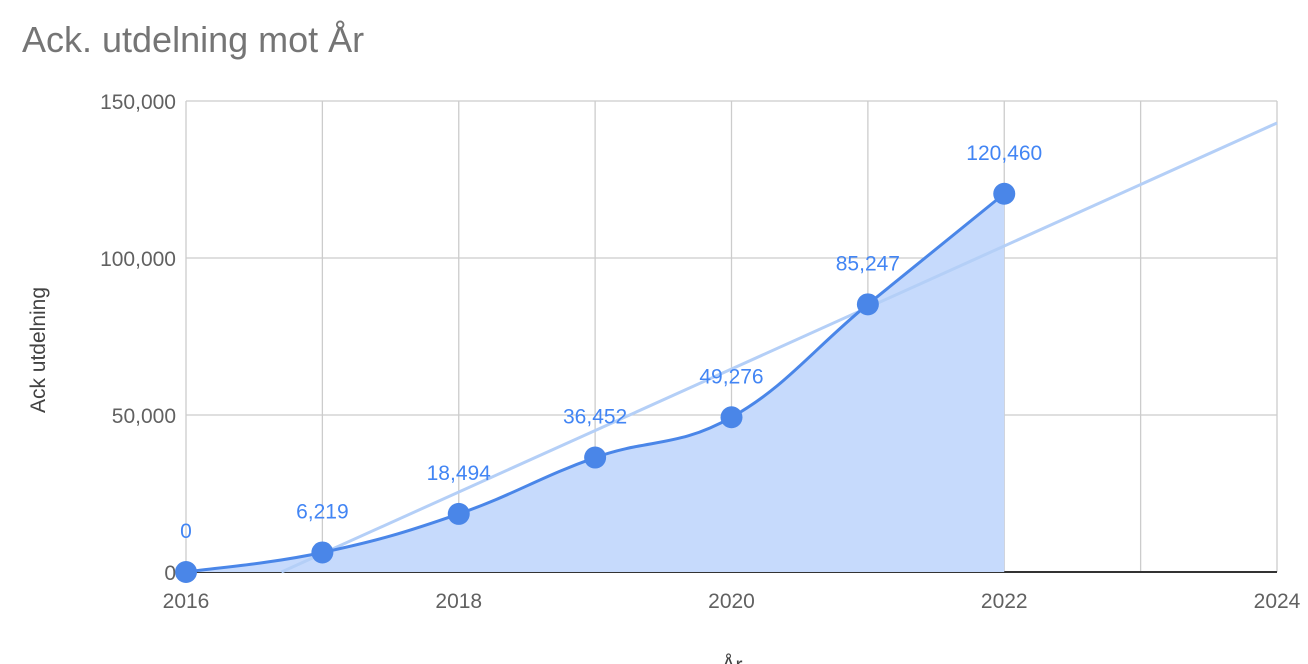  What do you see at coordinates (731, 601) in the screenshot?
I see `x-tick-label: 2020` at bounding box center [731, 601].